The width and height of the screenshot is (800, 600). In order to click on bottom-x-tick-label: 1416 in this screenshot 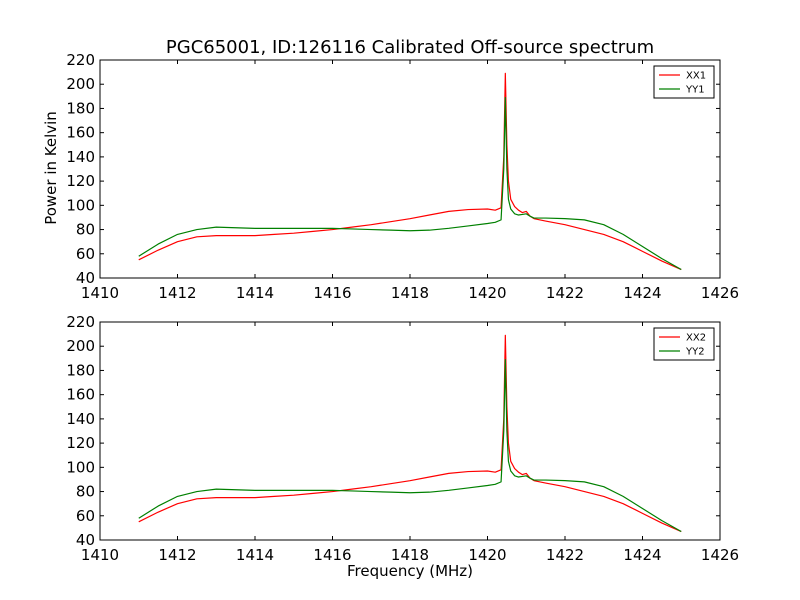, I will do `click(332, 555)`.